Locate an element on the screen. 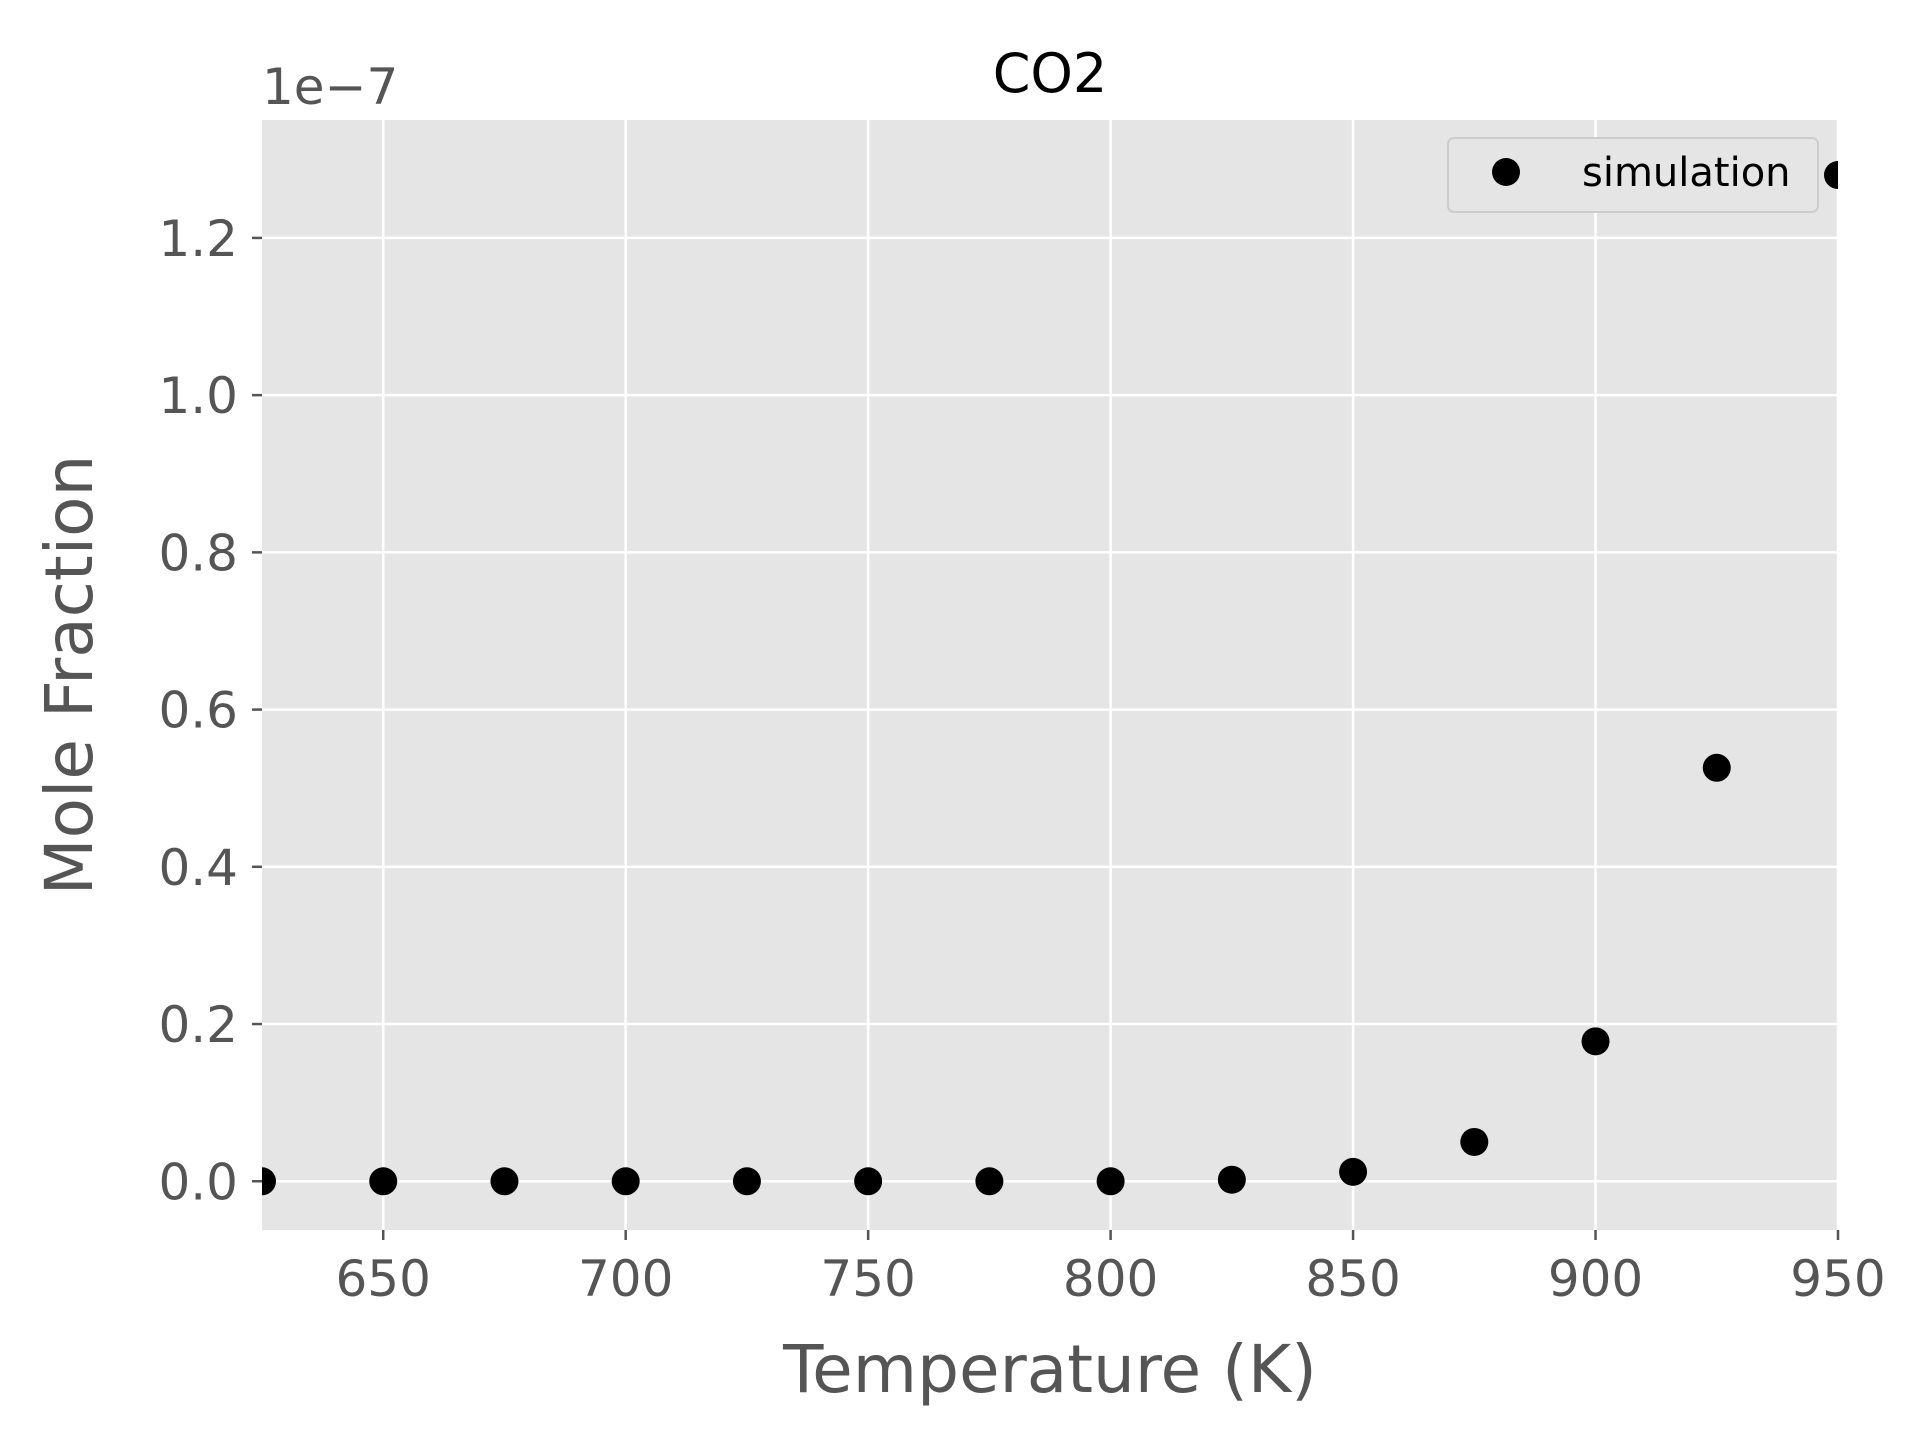 The height and width of the screenshot is (1440, 1920). x-tick-label: 800 is located at coordinates (1110, 1279).